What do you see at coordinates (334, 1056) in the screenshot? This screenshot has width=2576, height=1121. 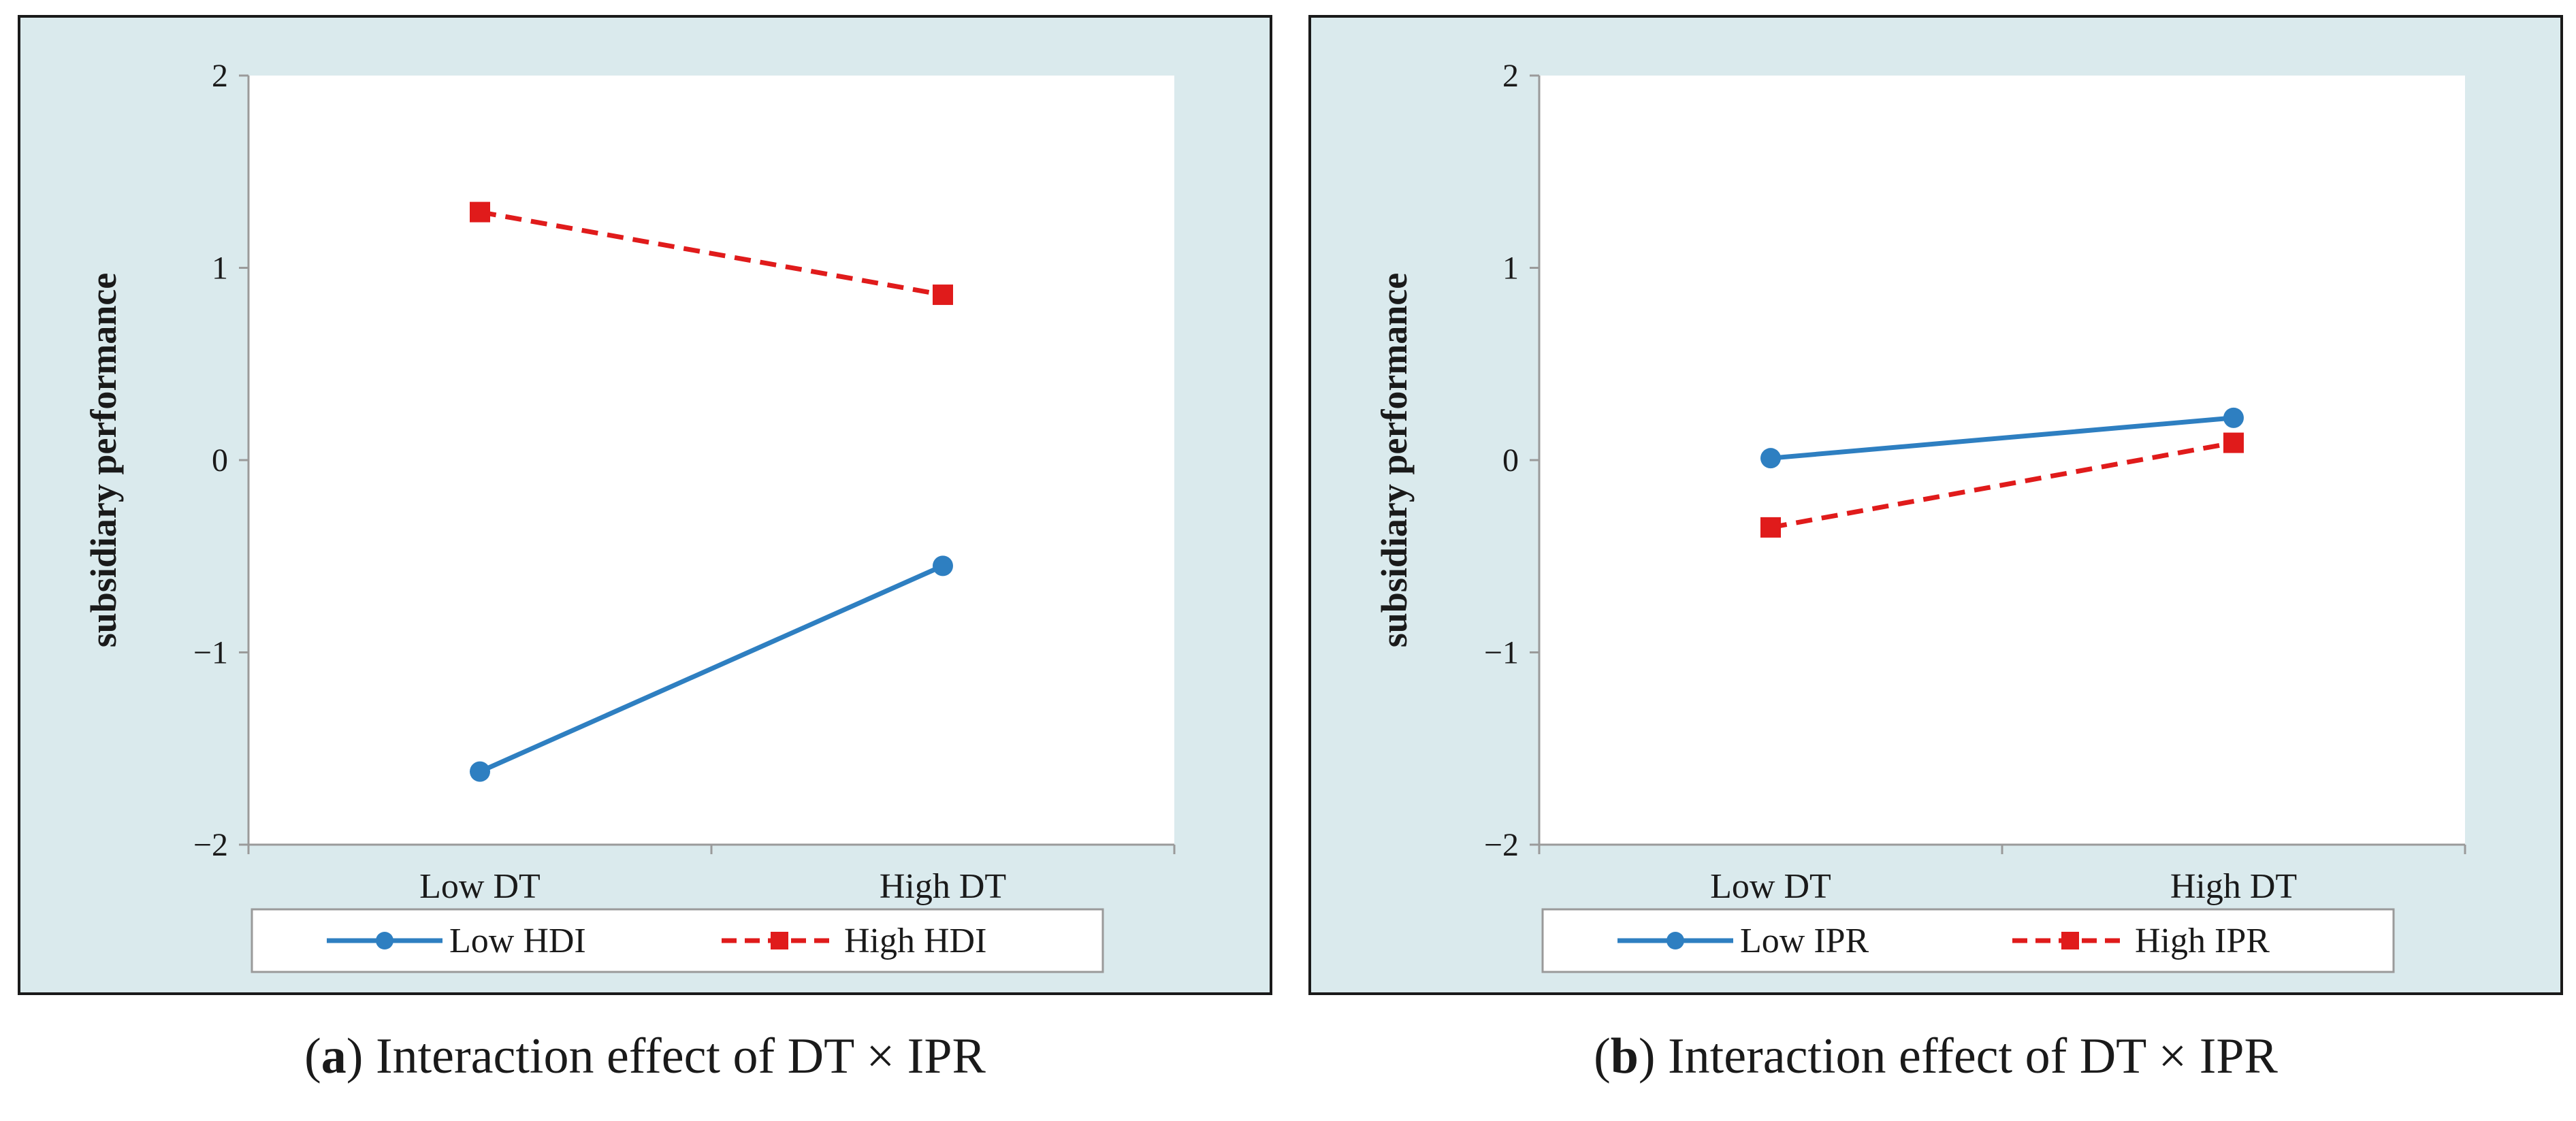 I see `caption-letter: a` at bounding box center [334, 1056].